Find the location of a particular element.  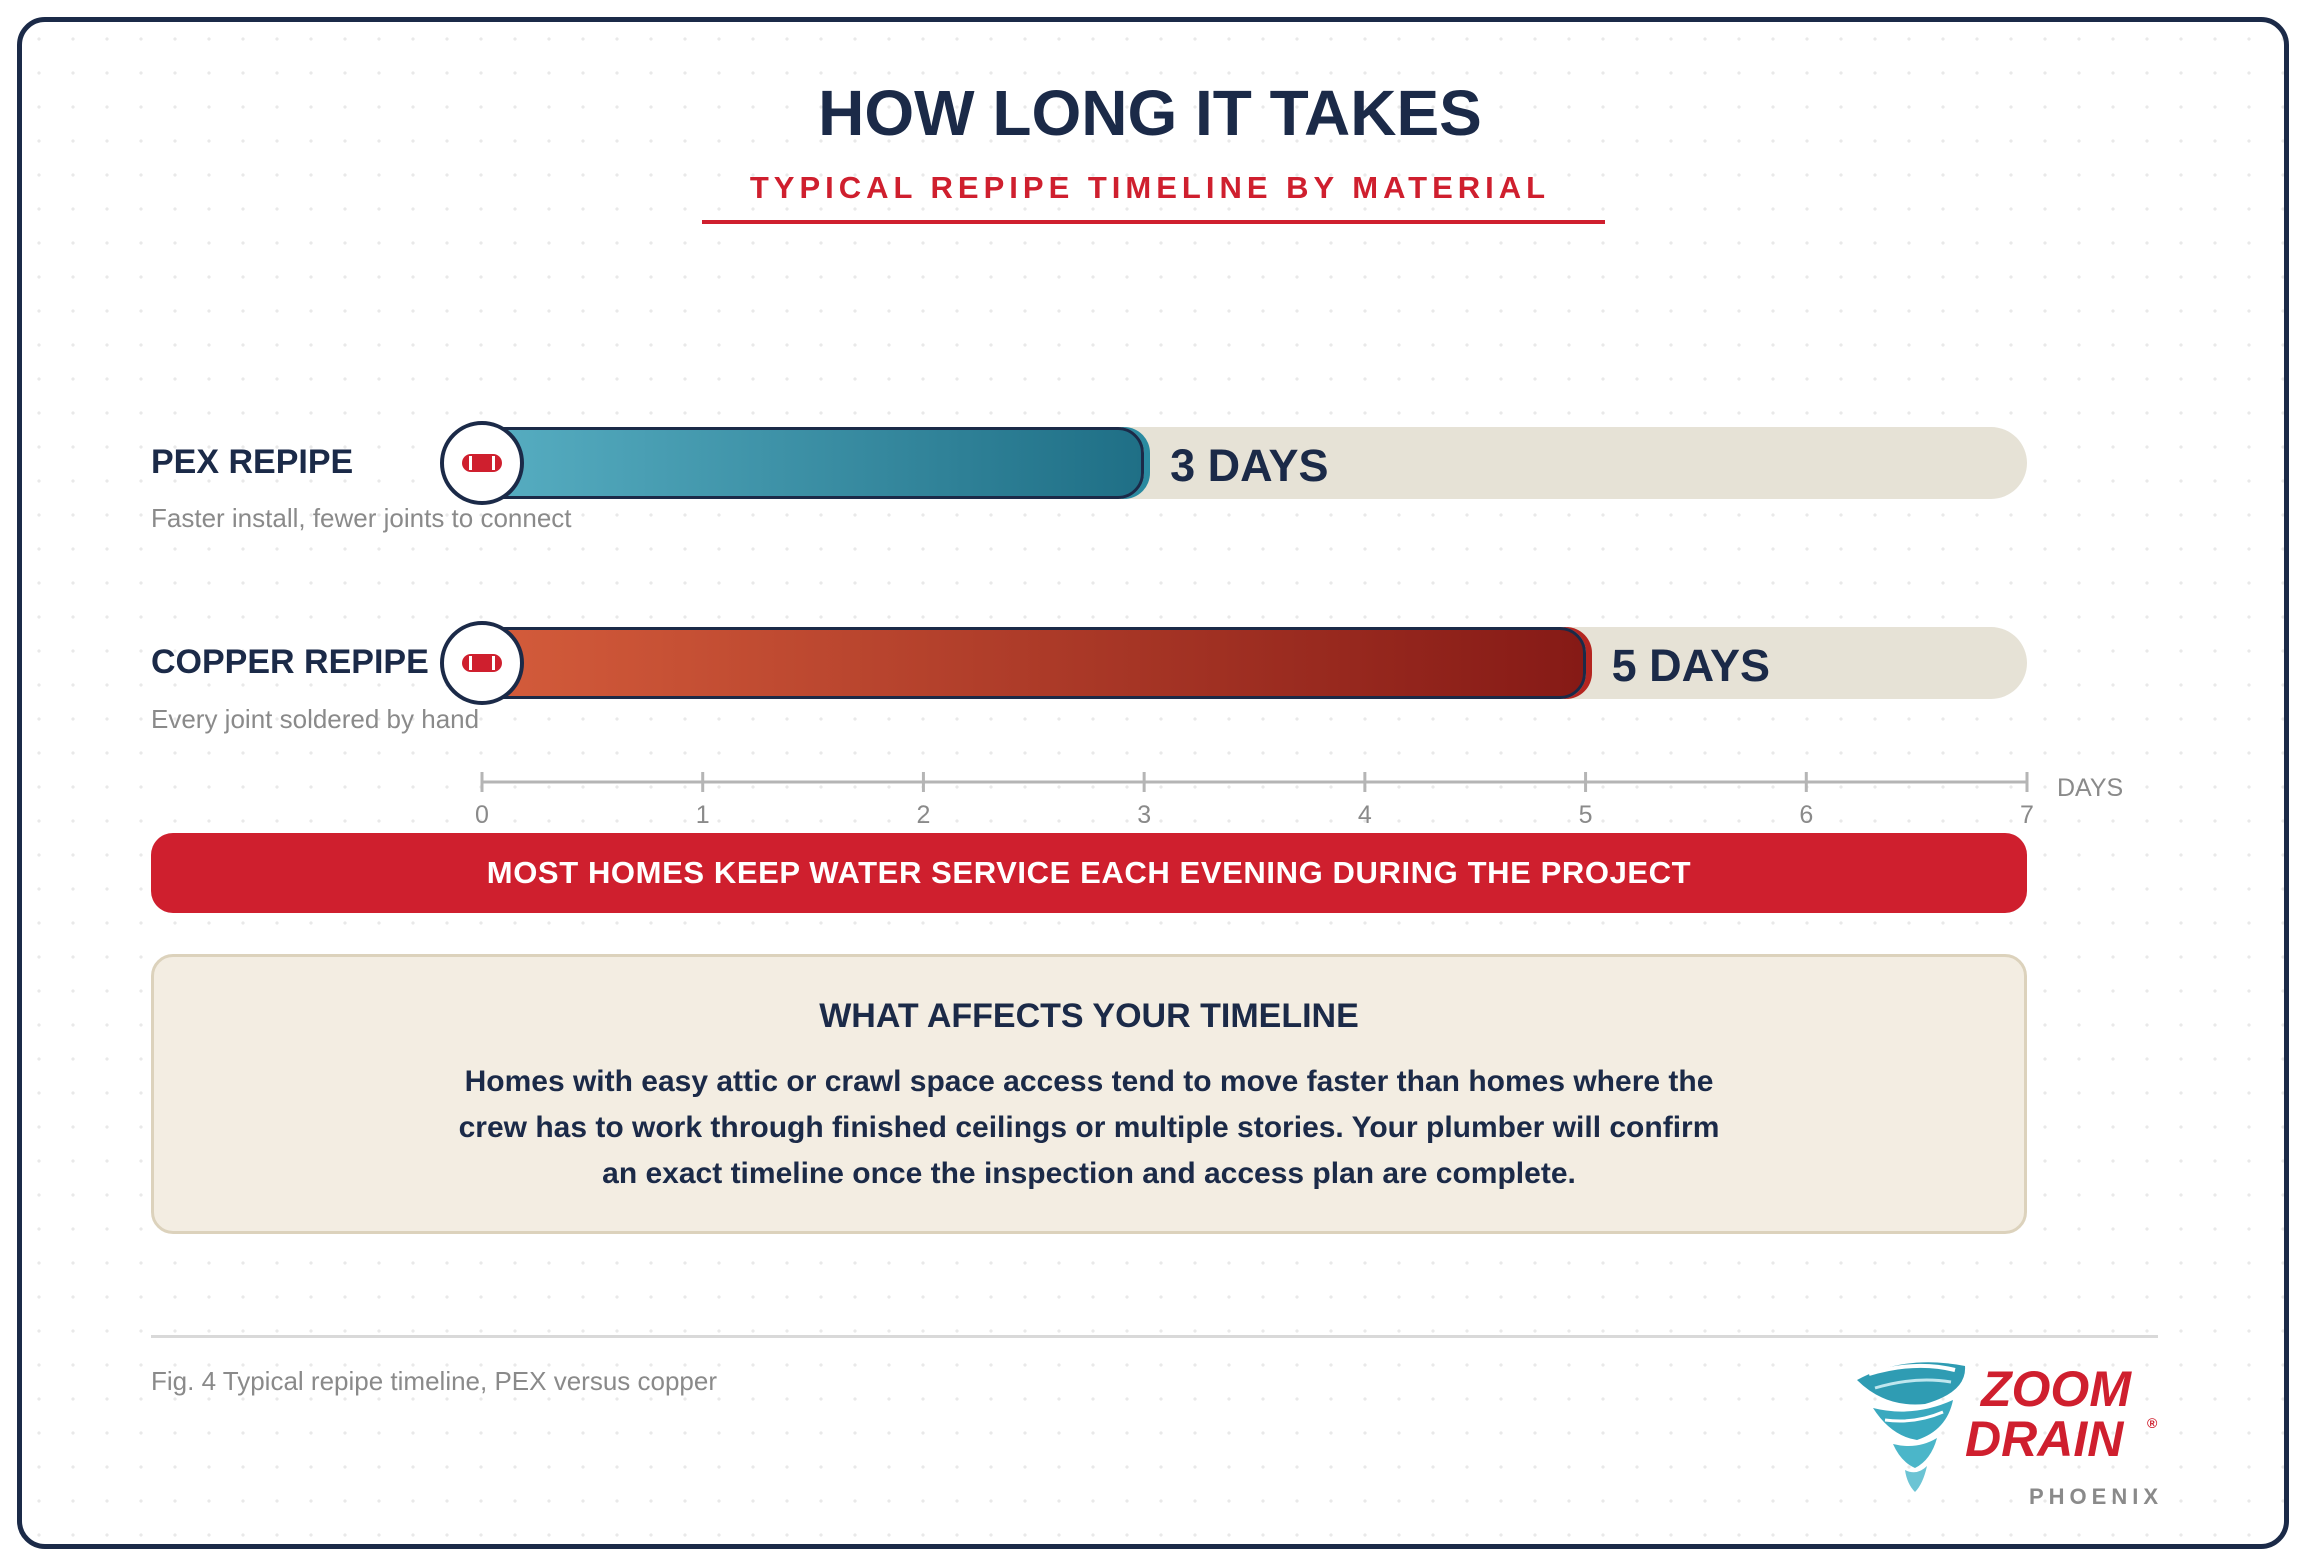

footer-divider is located at coordinates (1154, 1336).